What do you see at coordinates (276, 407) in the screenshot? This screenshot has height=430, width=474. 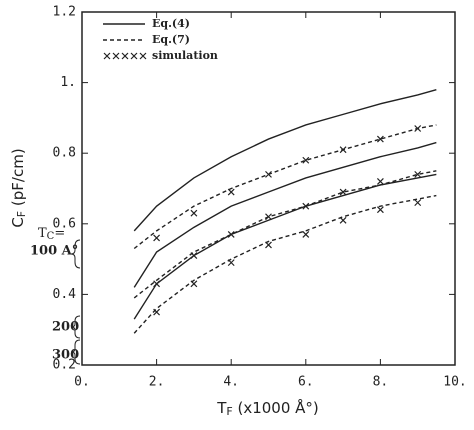 I see `x-label-rest: (x1000 Å°)` at bounding box center [276, 407].